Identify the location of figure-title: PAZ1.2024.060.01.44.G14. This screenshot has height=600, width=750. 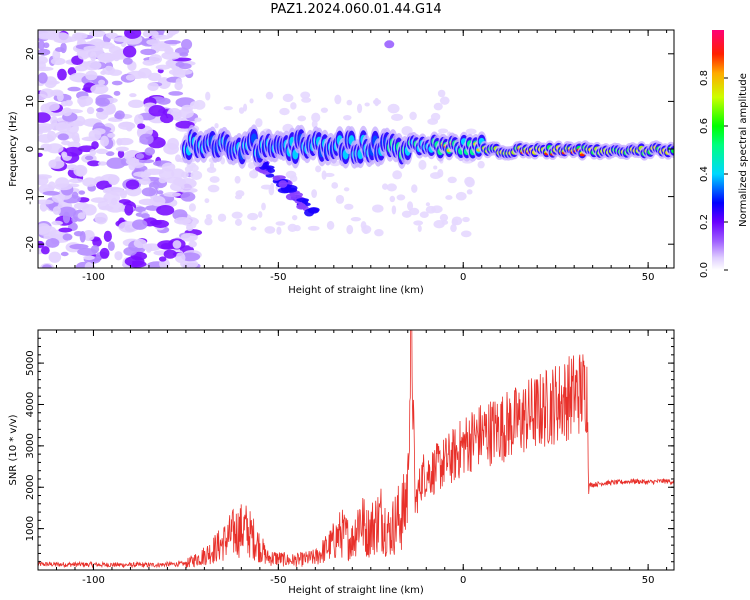
(355, 9).